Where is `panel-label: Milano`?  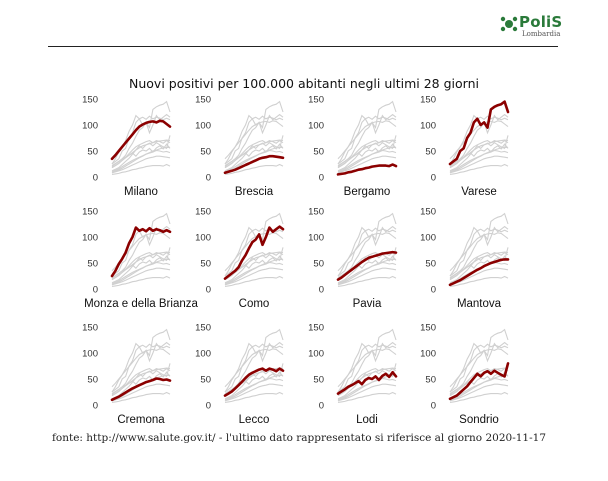 panel-label: Milano is located at coordinates (141, 192).